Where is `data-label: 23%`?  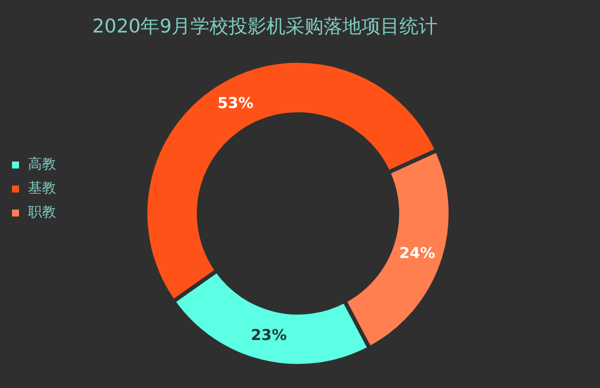 data-label: 23% is located at coordinates (268, 335).